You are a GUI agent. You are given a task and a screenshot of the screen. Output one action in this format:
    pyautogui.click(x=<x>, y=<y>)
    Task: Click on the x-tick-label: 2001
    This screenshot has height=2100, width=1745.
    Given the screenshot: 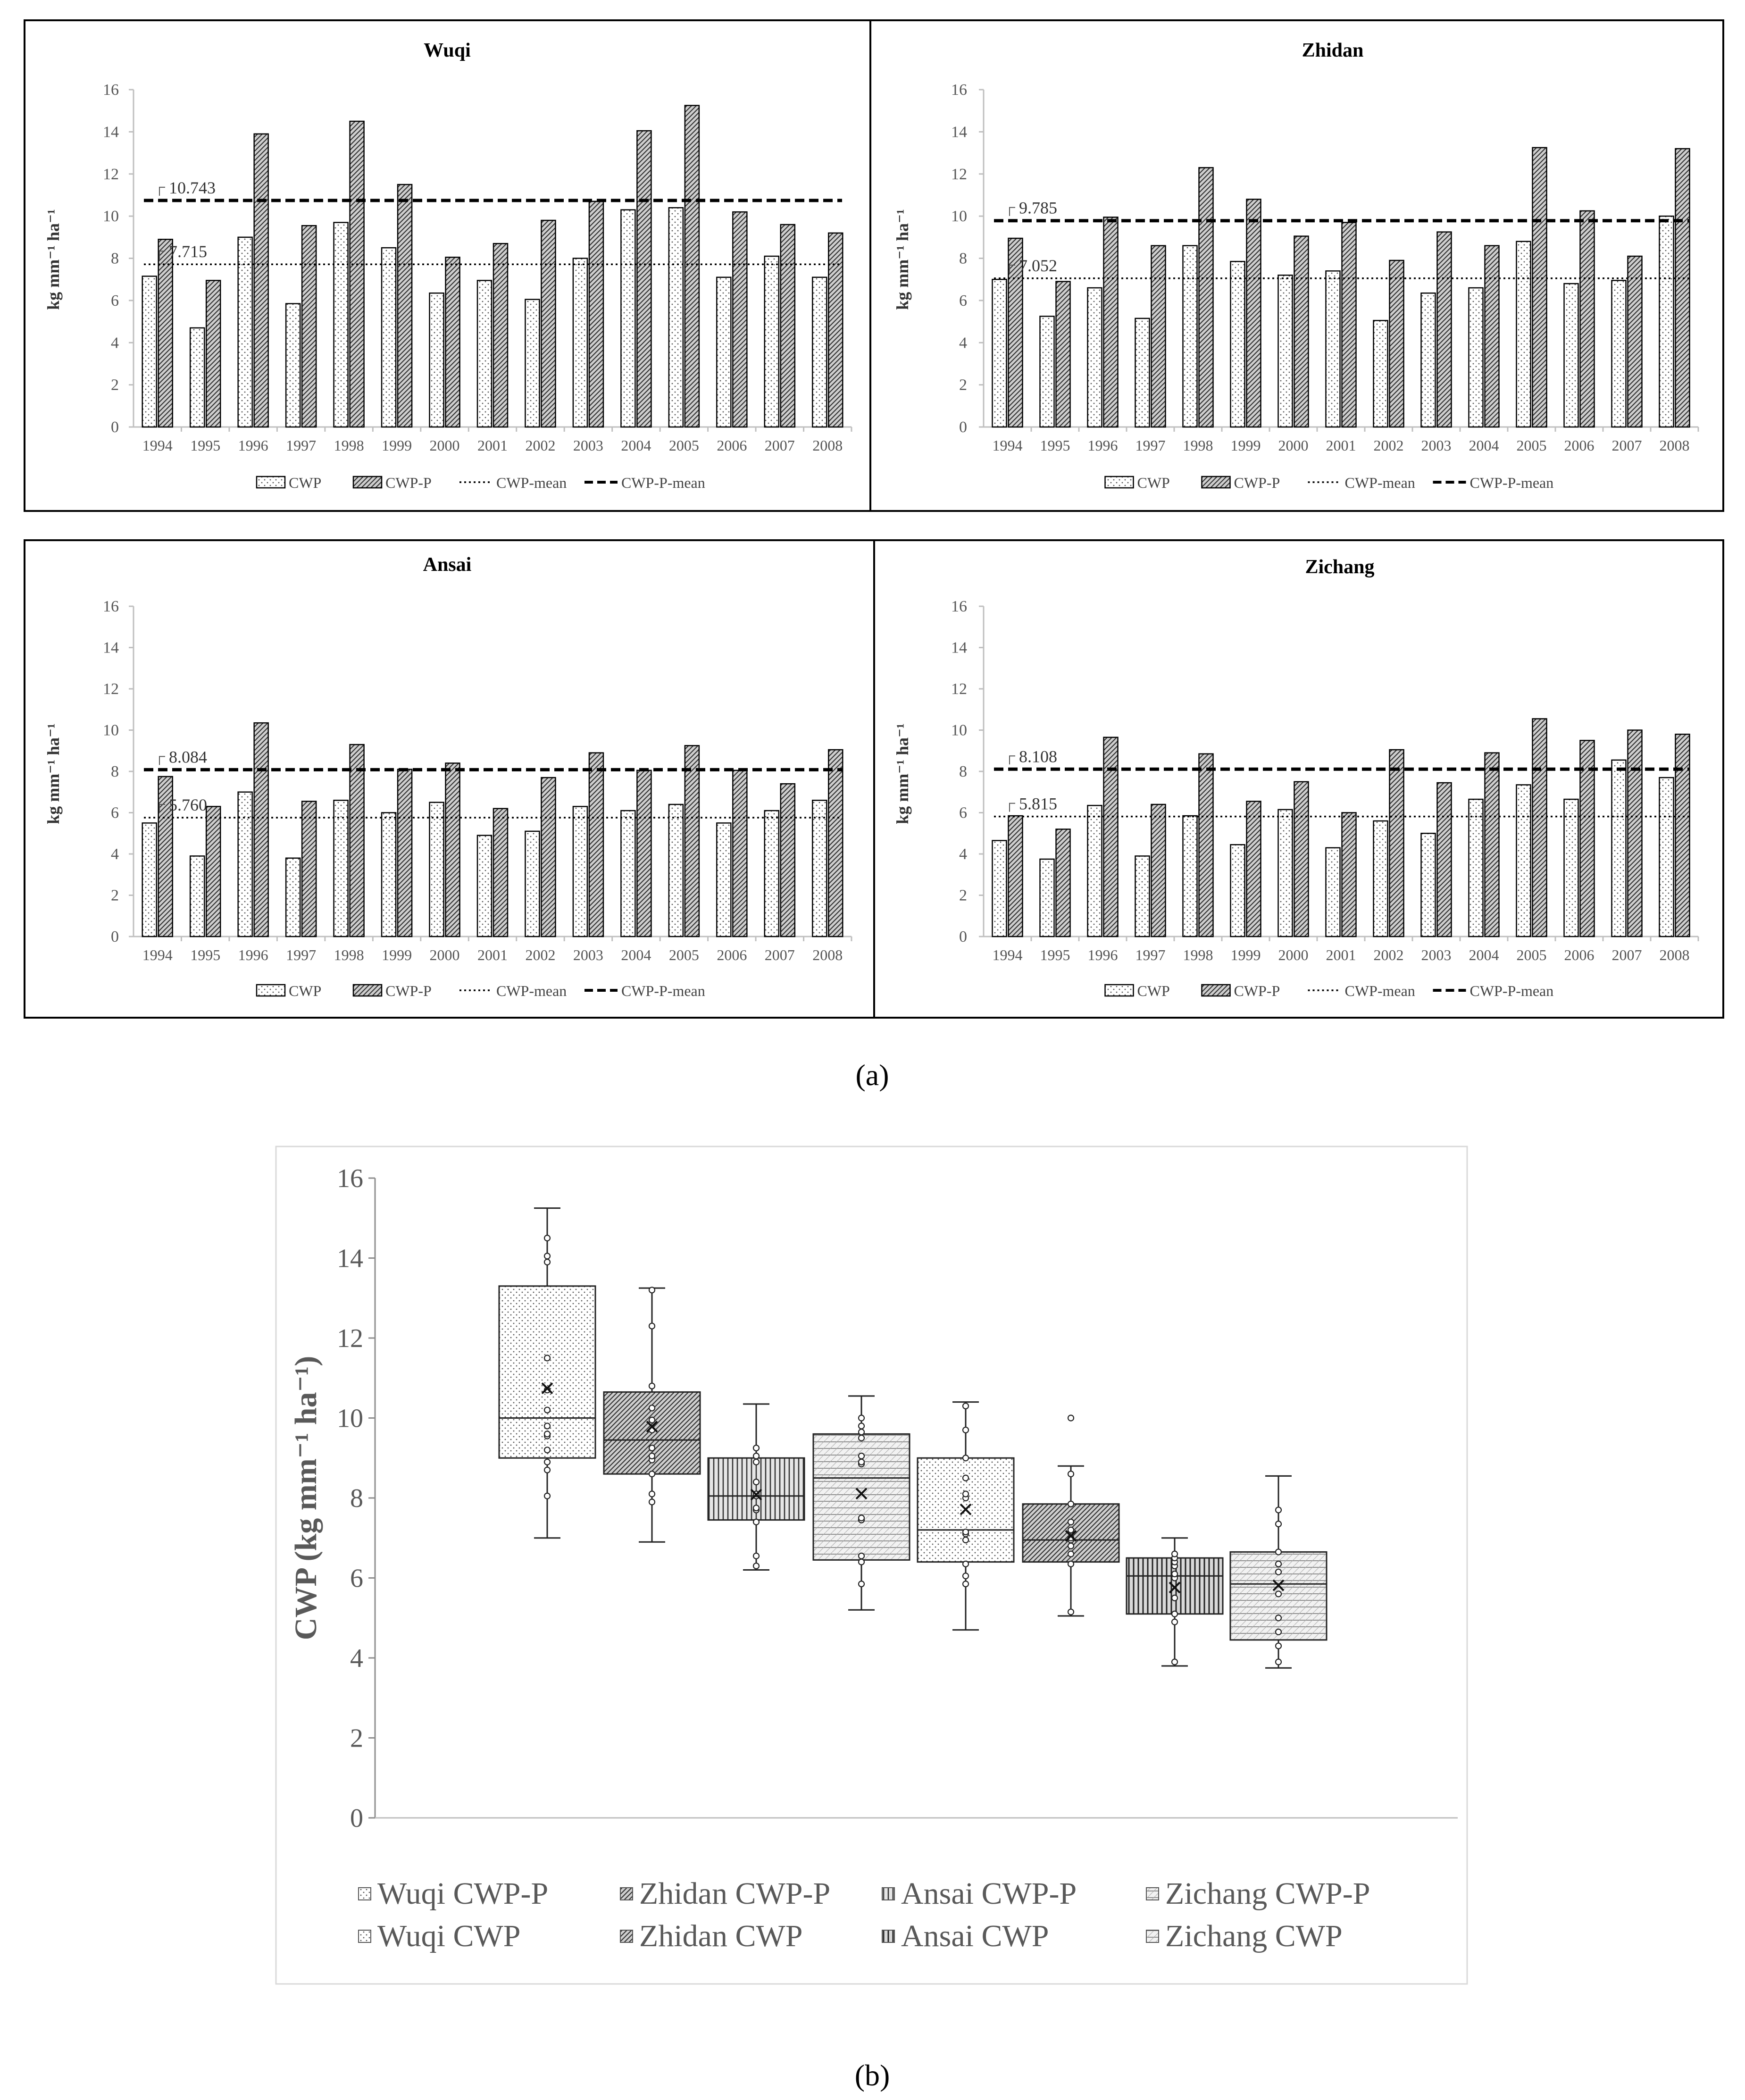 What is the action you would take?
    pyautogui.click(x=492, y=445)
    